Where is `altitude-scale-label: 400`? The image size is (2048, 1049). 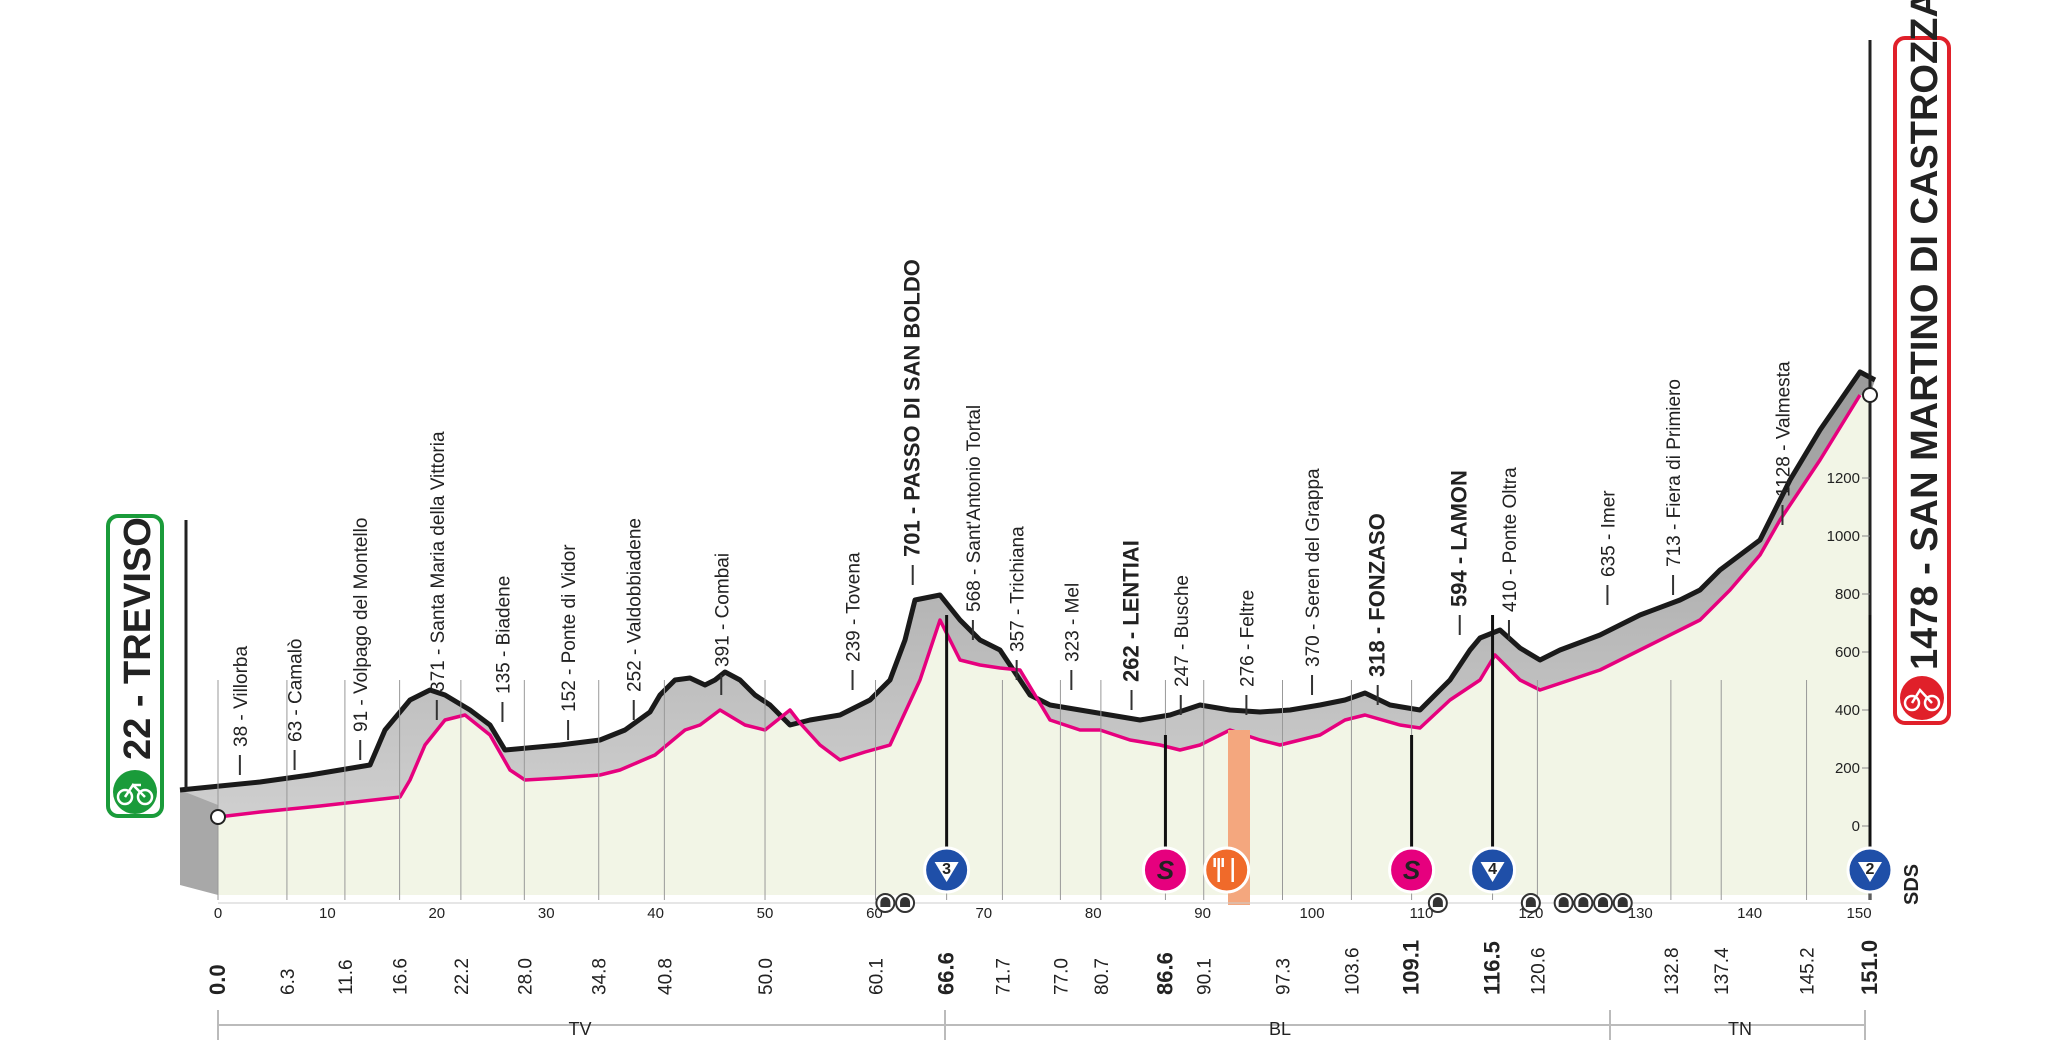 altitude-scale-label: 400 is located at coordinates (1847, 710).